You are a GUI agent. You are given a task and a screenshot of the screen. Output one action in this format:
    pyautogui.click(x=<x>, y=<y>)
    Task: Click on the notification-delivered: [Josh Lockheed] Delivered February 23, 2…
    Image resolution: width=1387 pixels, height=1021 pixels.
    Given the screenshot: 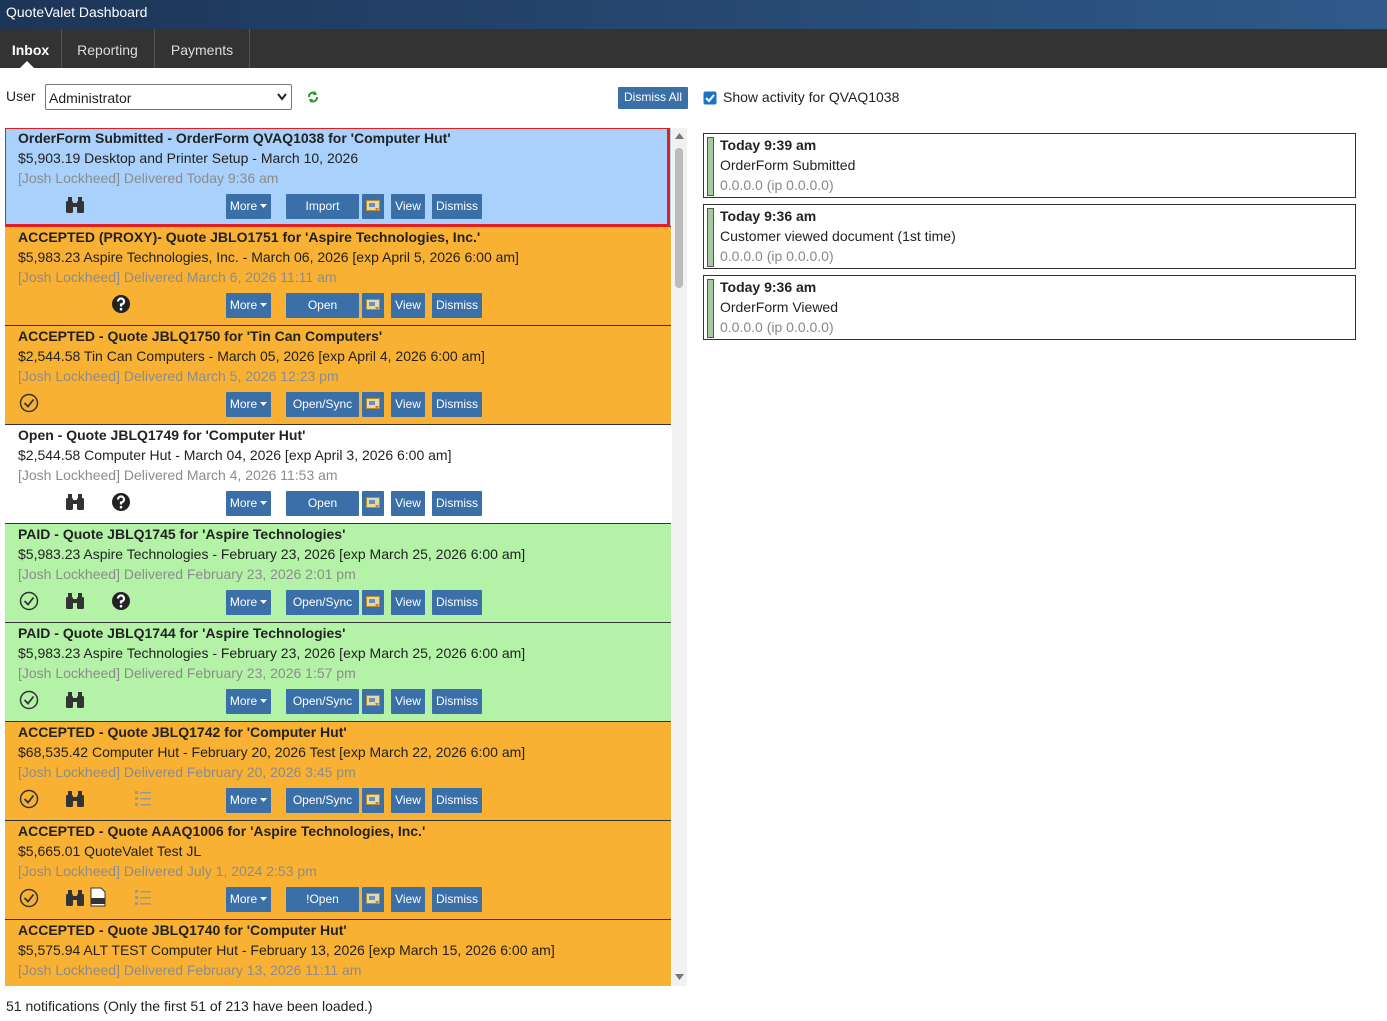 What is the action you would take?
    pyautogui.click(x=187, y=574)
    